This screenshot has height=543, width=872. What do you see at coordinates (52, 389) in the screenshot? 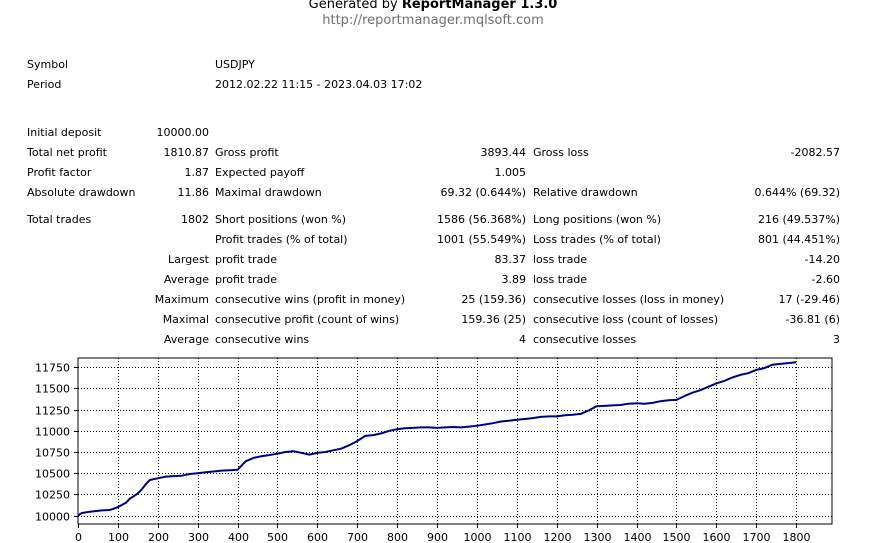
I see `y-tick-label: 11500` at bounding box center [52, 389].